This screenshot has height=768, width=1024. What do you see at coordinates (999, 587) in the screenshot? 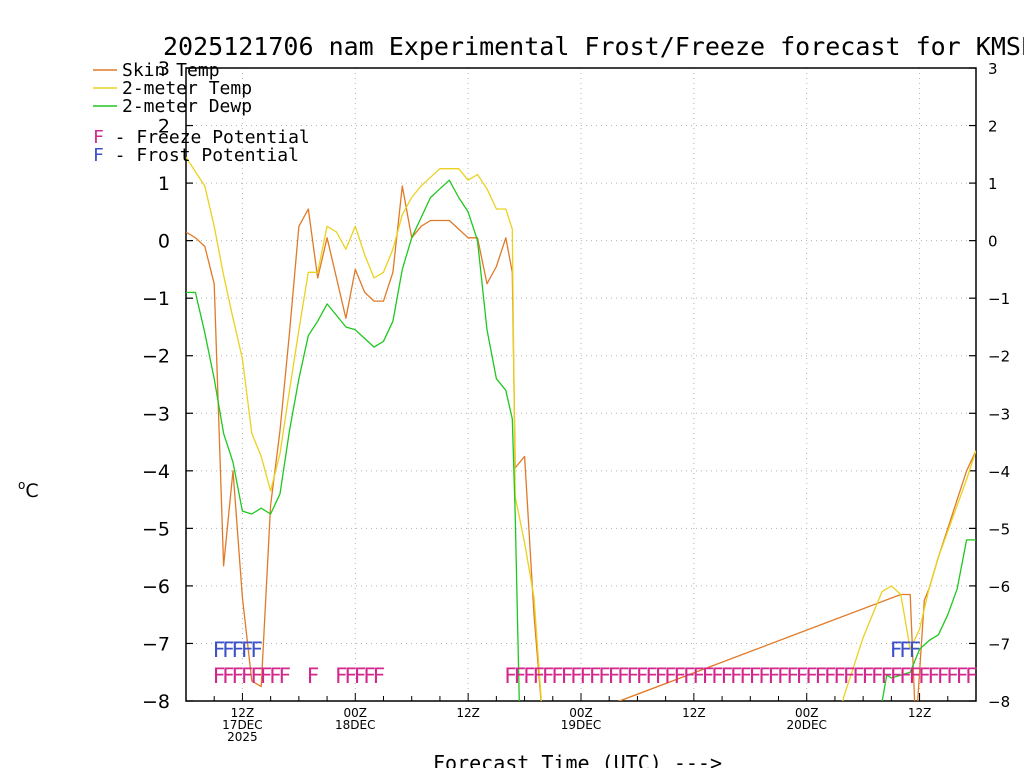
I see `y-tick-label-right: −6` at bounding box center [999, 587].